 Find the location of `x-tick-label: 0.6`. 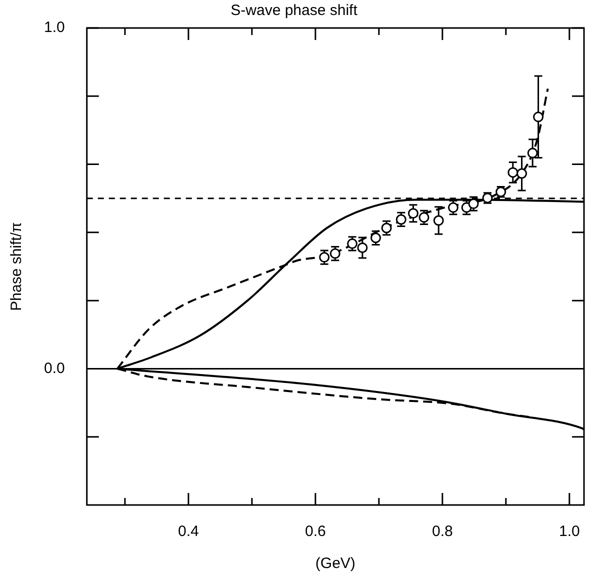

x-tick-label: 0.6 is located at coordinates (315, 531).